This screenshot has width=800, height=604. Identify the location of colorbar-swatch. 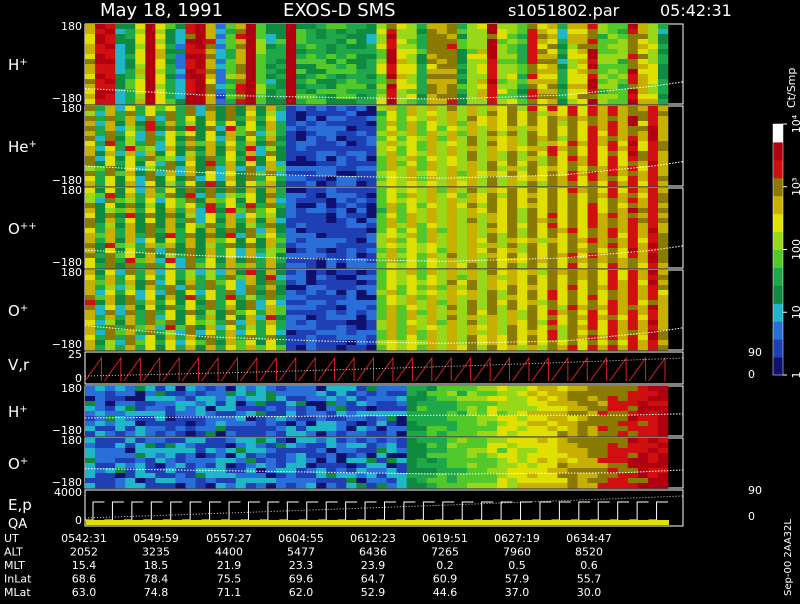
(778, 241).